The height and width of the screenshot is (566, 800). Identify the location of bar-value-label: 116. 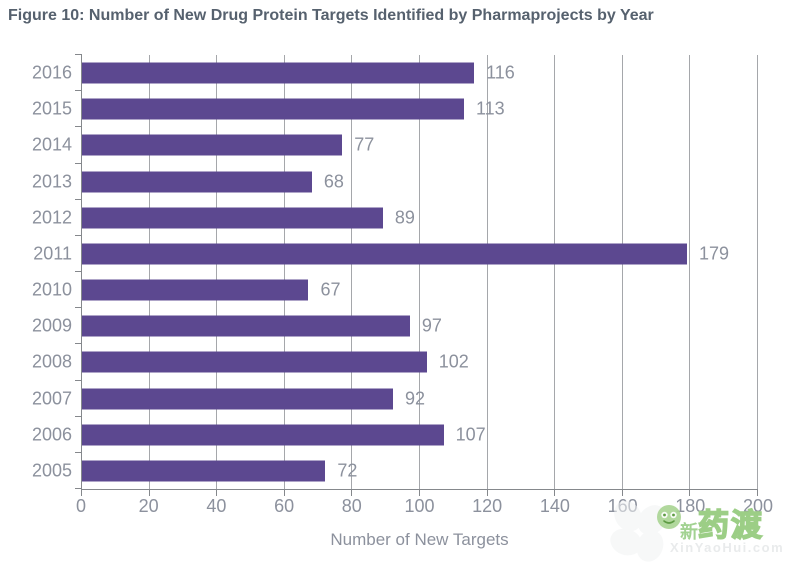
(500, 72).